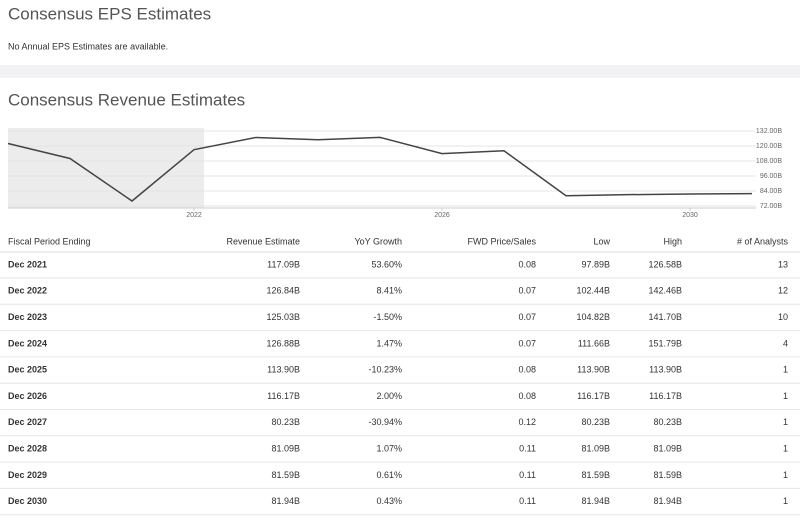 The image size is (800, 524). What do you see at coordinates (27, 448) in the screenshot?
I see `period-cell: Dec 2028` at bounding box center [27, 448].